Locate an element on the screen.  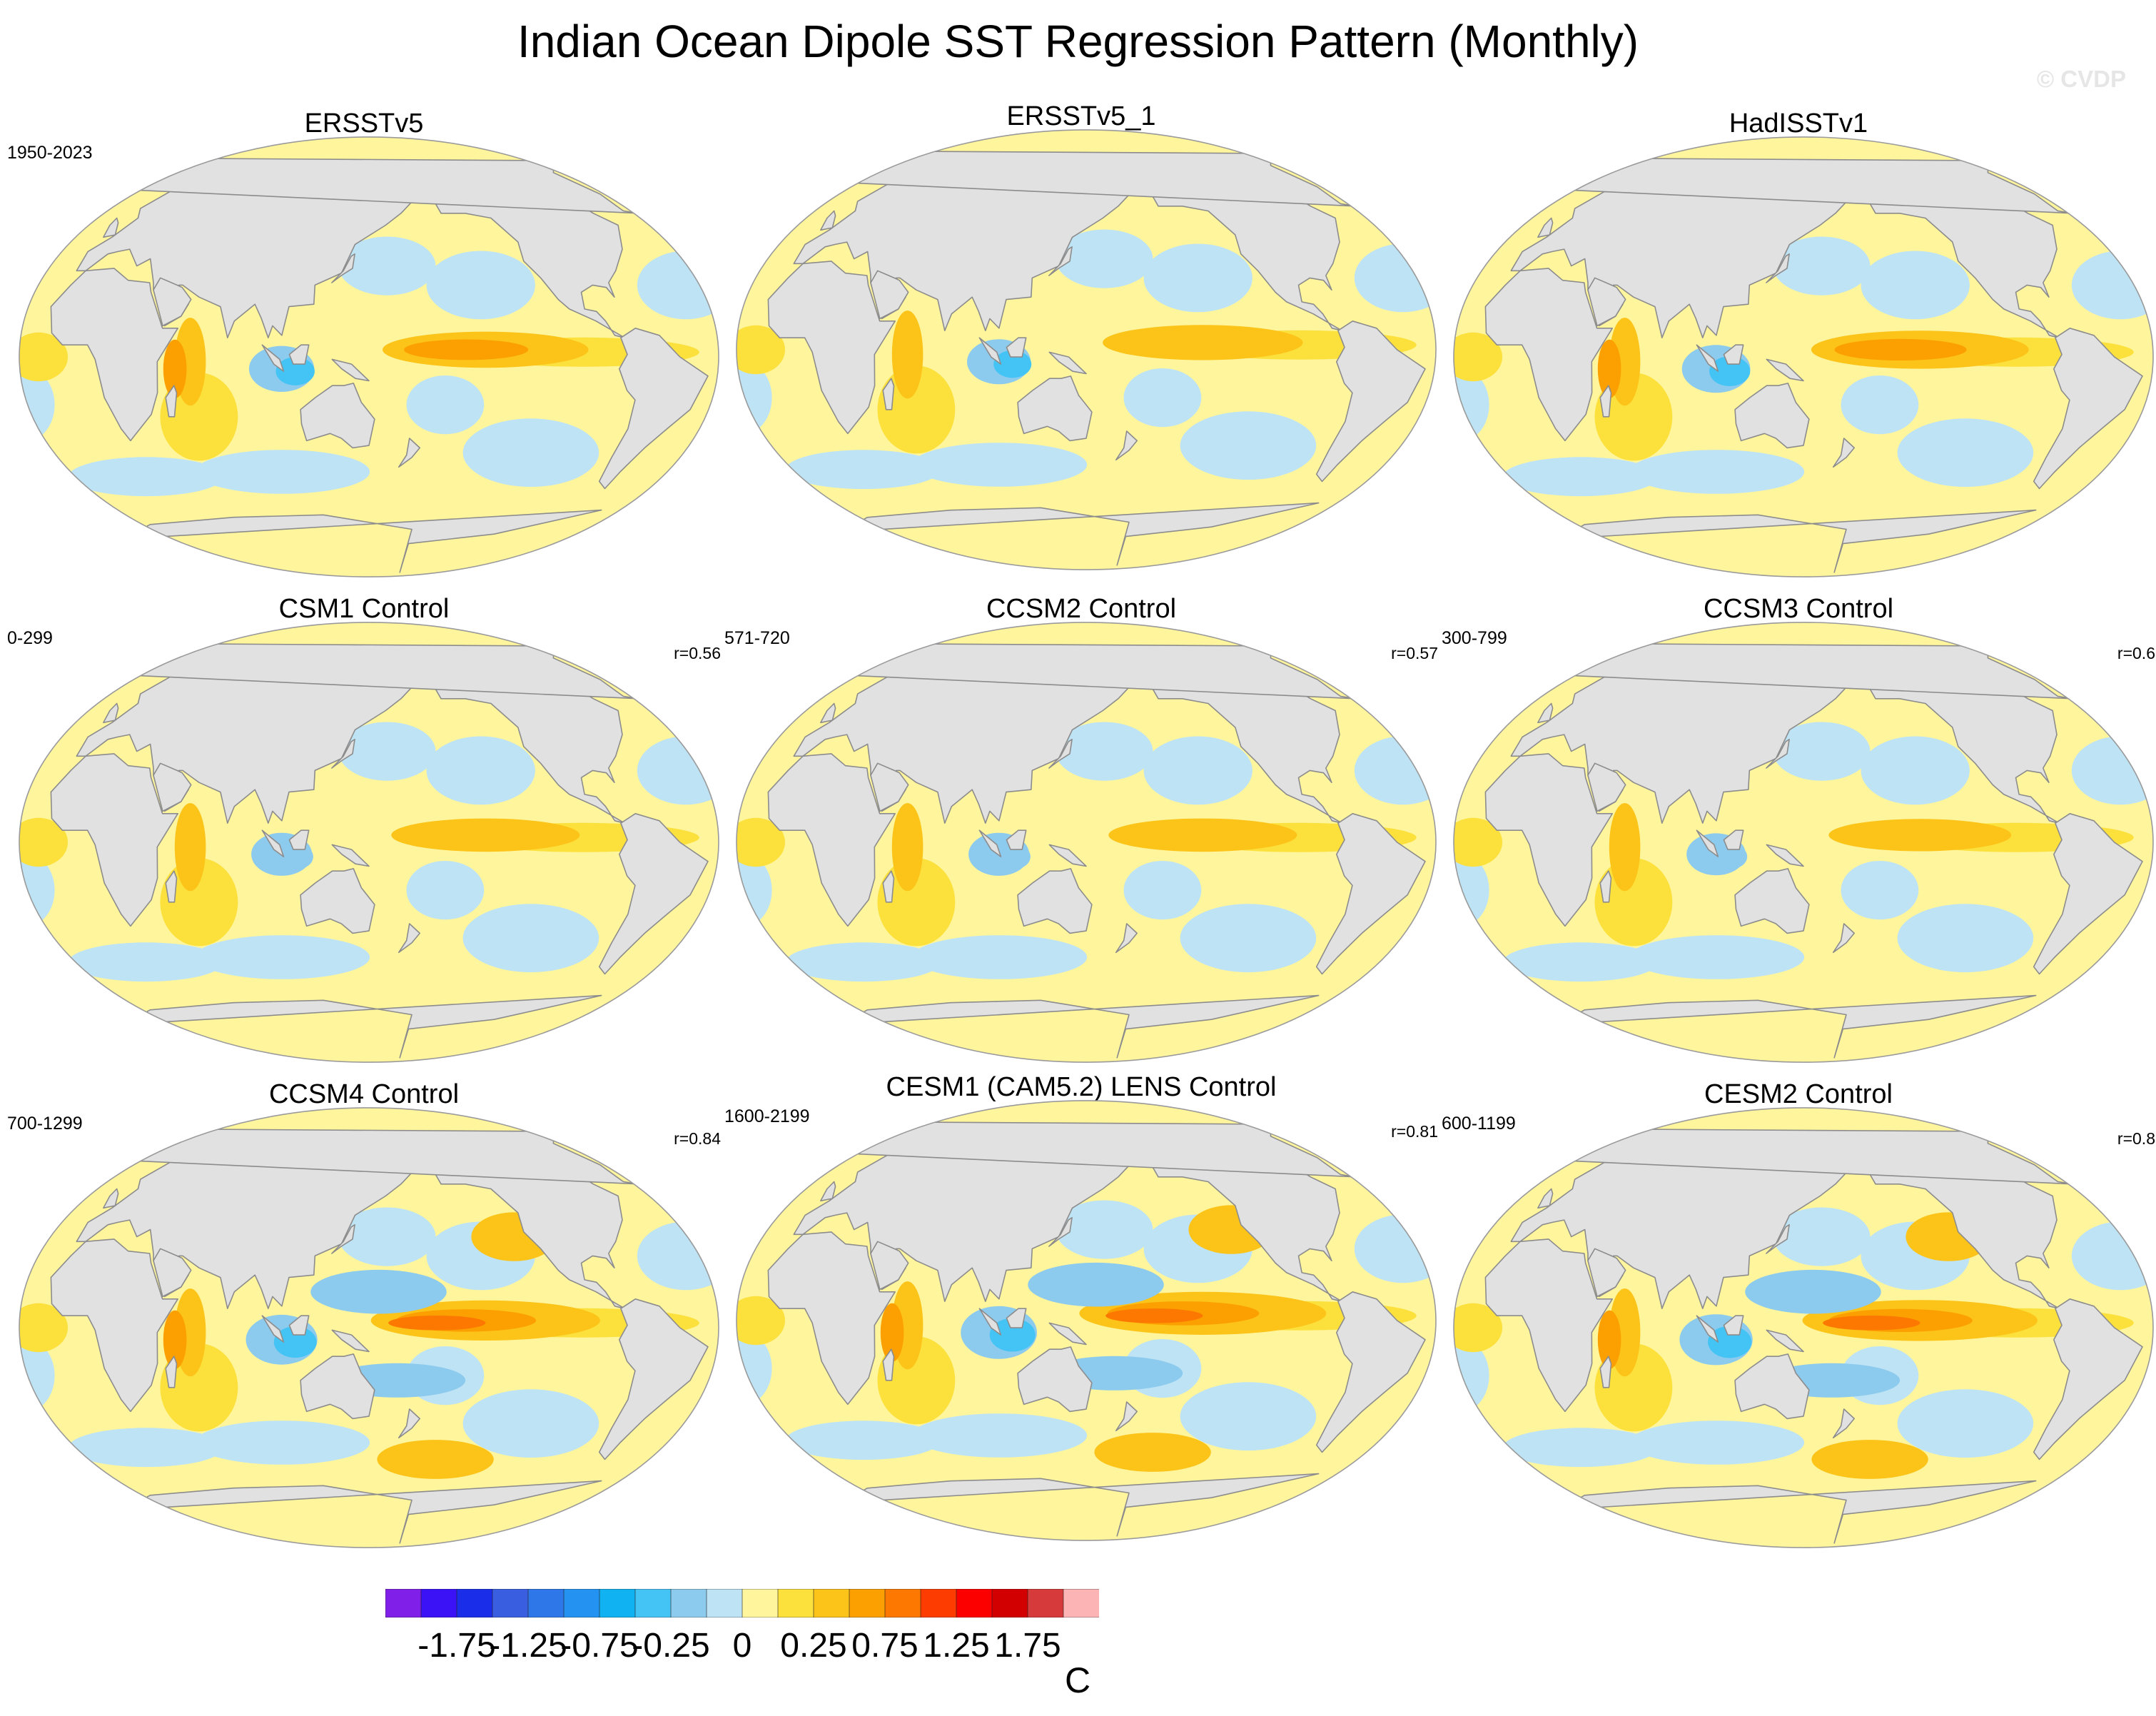
colorbar is located at coordinates (742, 1603).